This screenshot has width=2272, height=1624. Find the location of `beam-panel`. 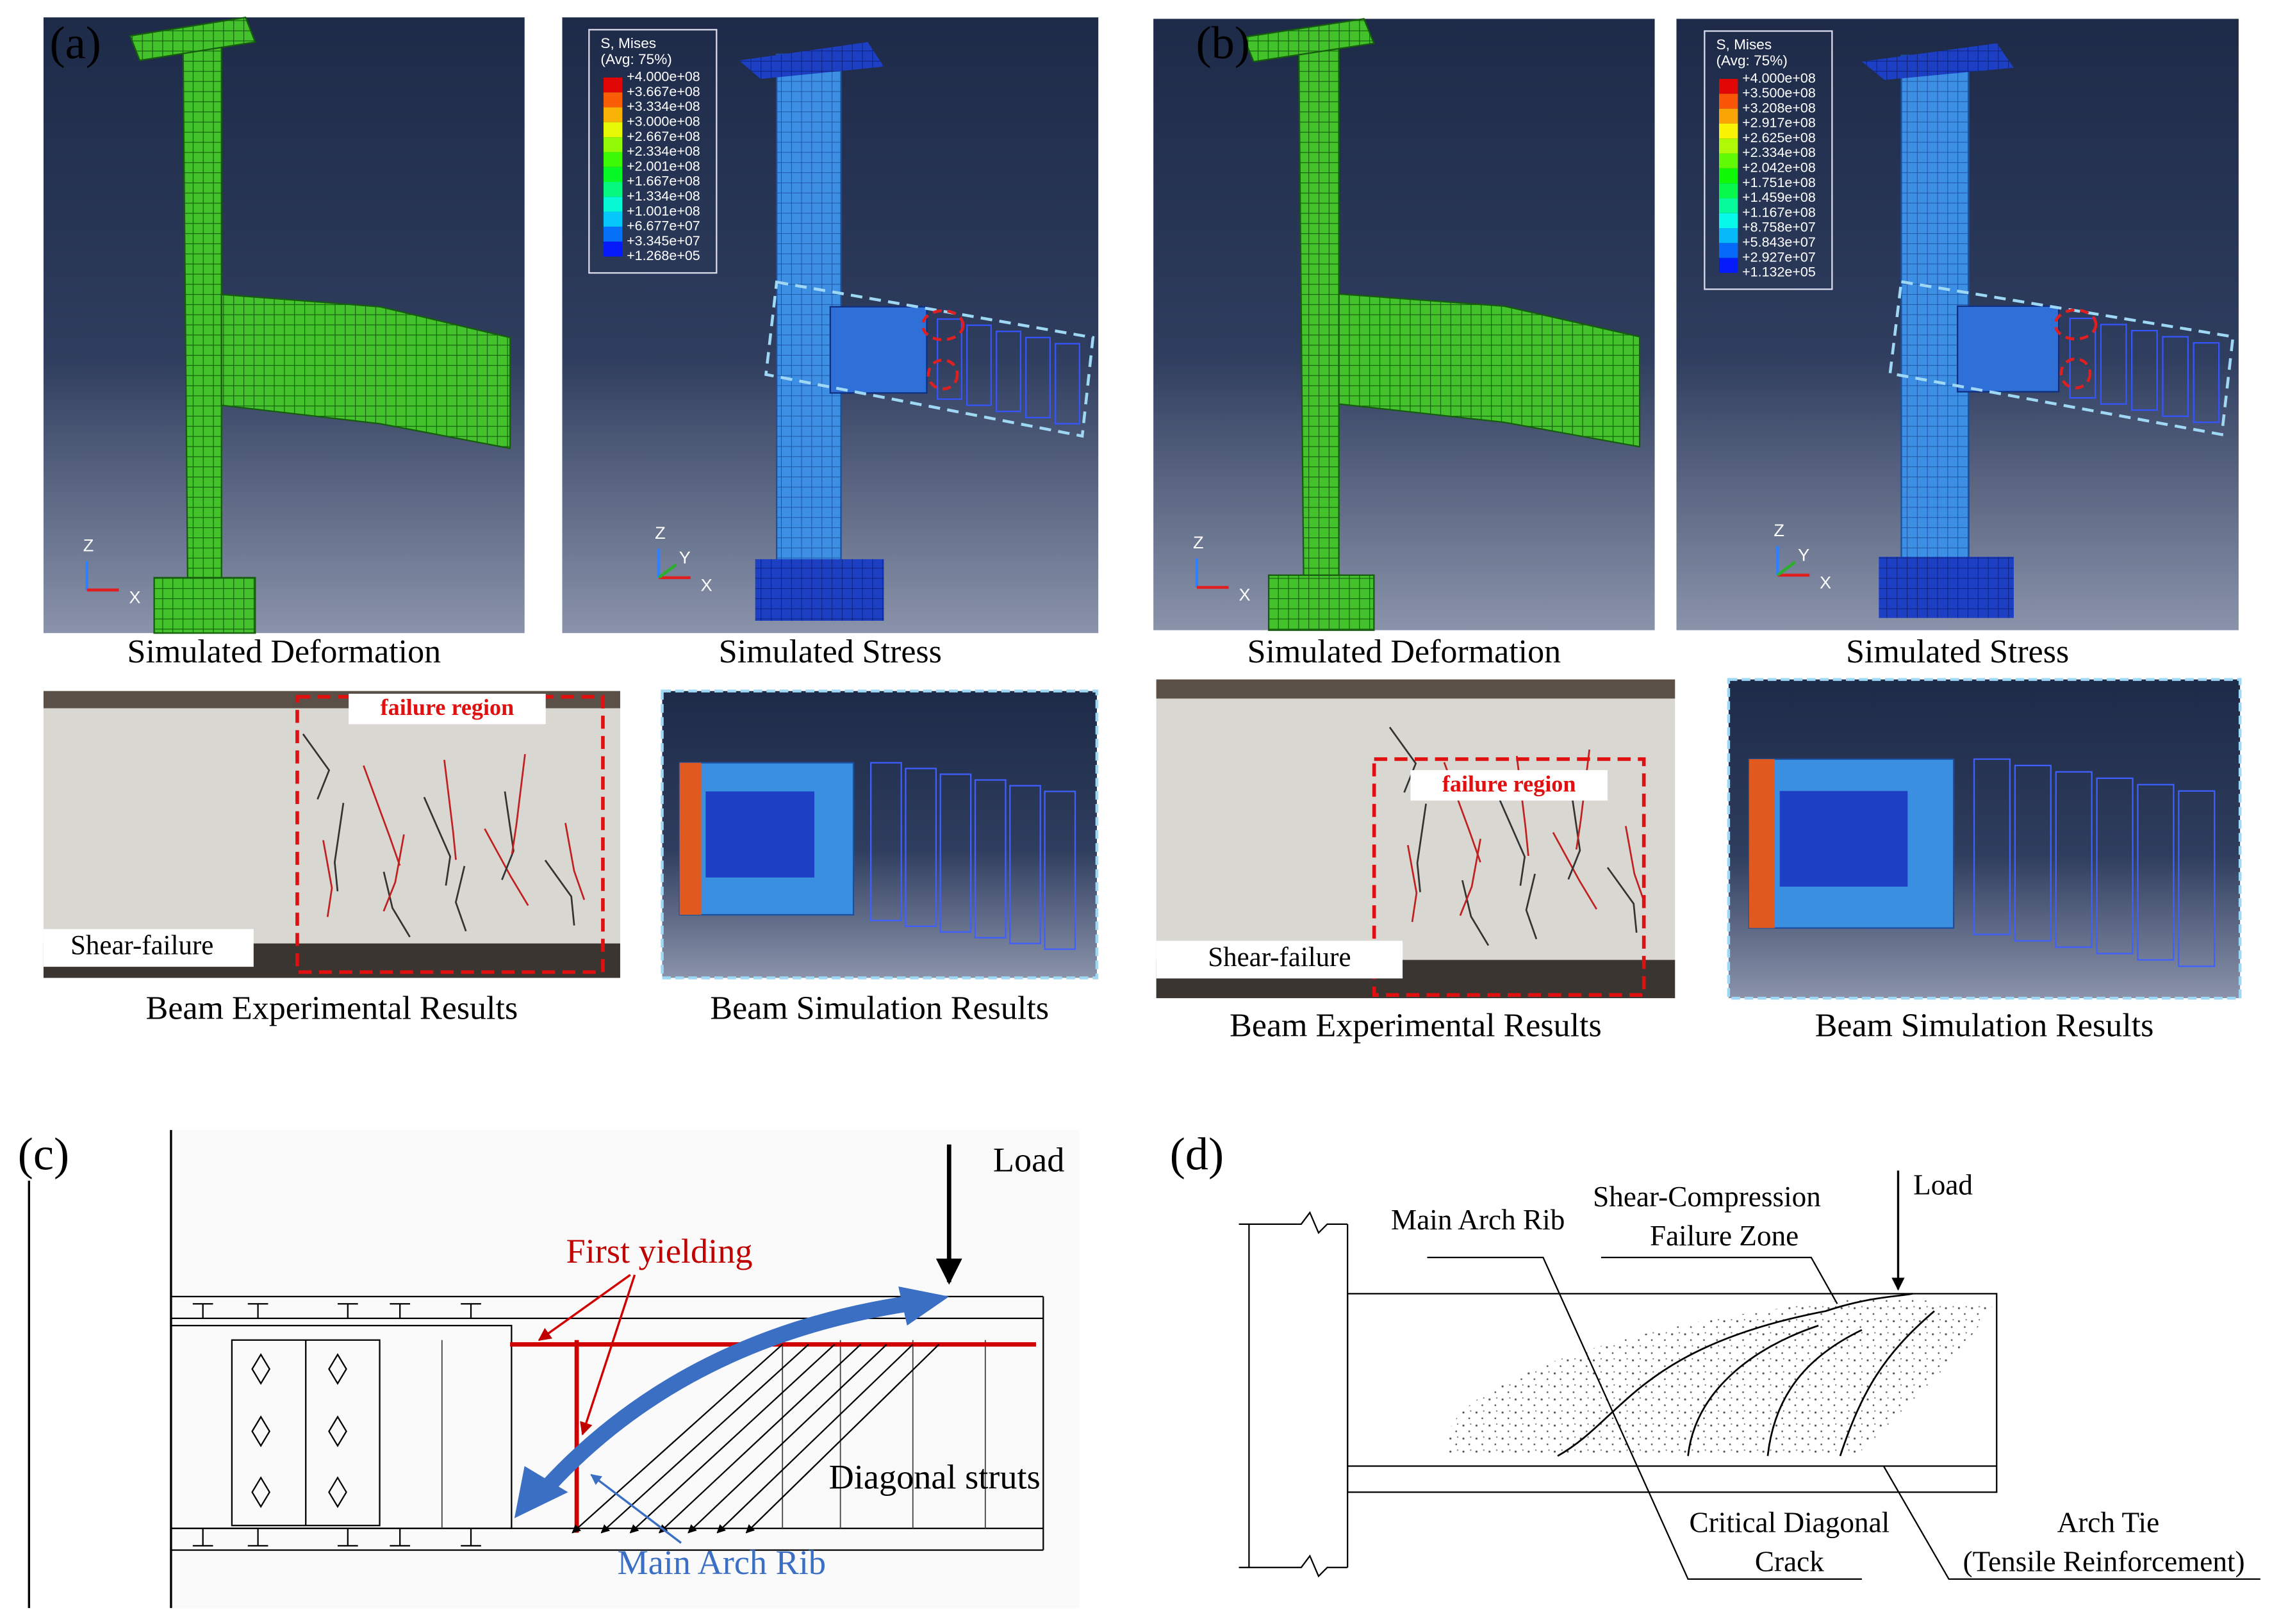

beam-panel is located at coordinates (2008, 349).